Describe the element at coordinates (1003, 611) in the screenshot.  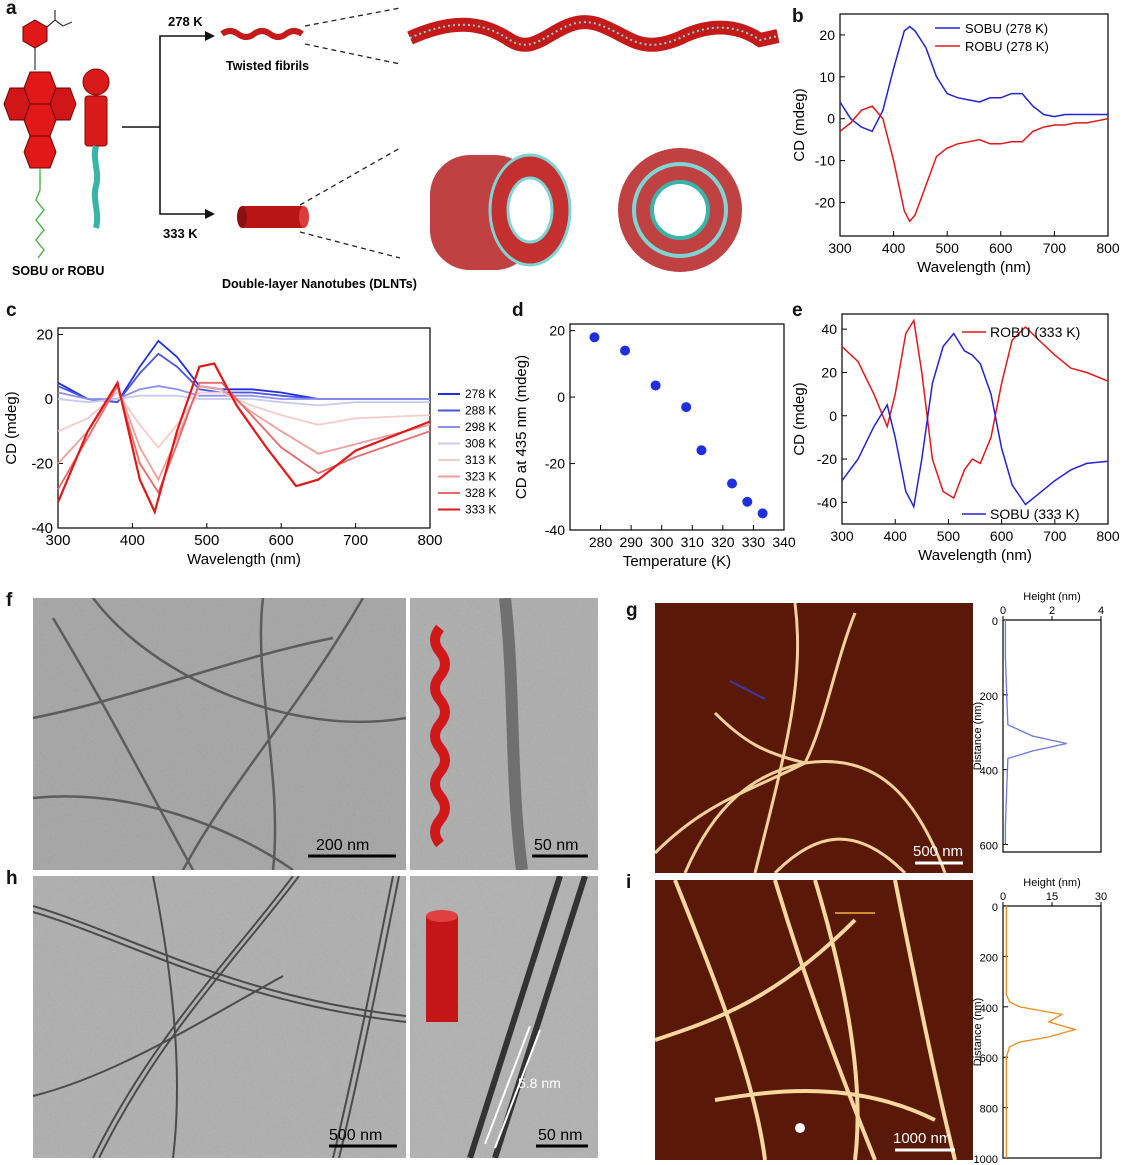
I see `x-tick-label: 0` at that location.